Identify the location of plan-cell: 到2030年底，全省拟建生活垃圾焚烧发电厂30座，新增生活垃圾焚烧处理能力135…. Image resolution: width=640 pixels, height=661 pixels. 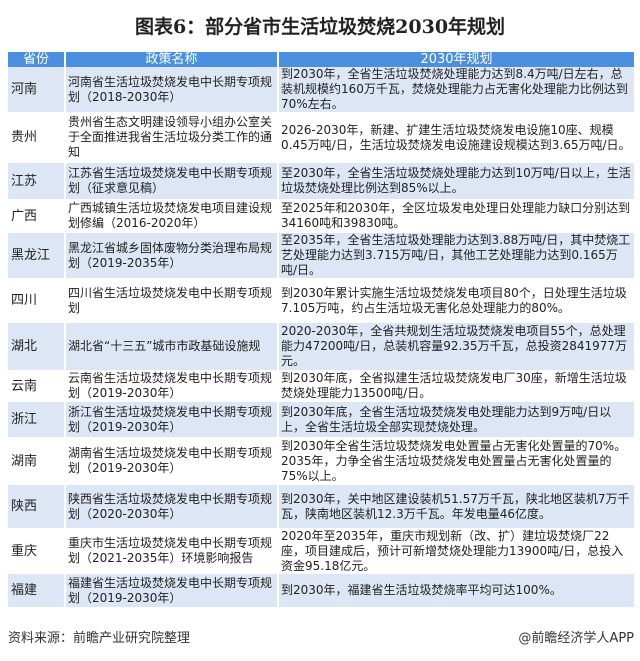
(457, 386).